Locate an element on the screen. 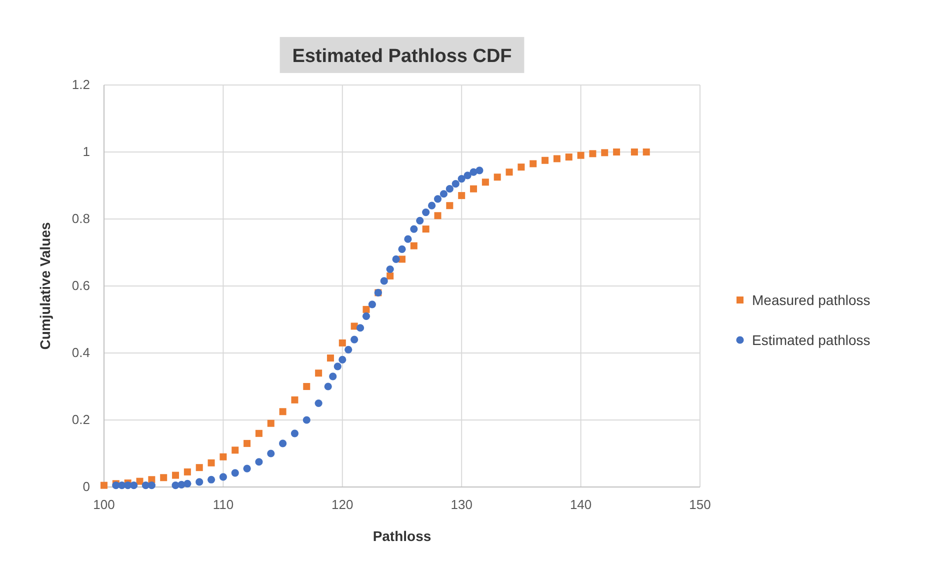 The width and height of the screenshot is (932, 574). y-tick-label: 0.4 is located at coordinates (81, 352).